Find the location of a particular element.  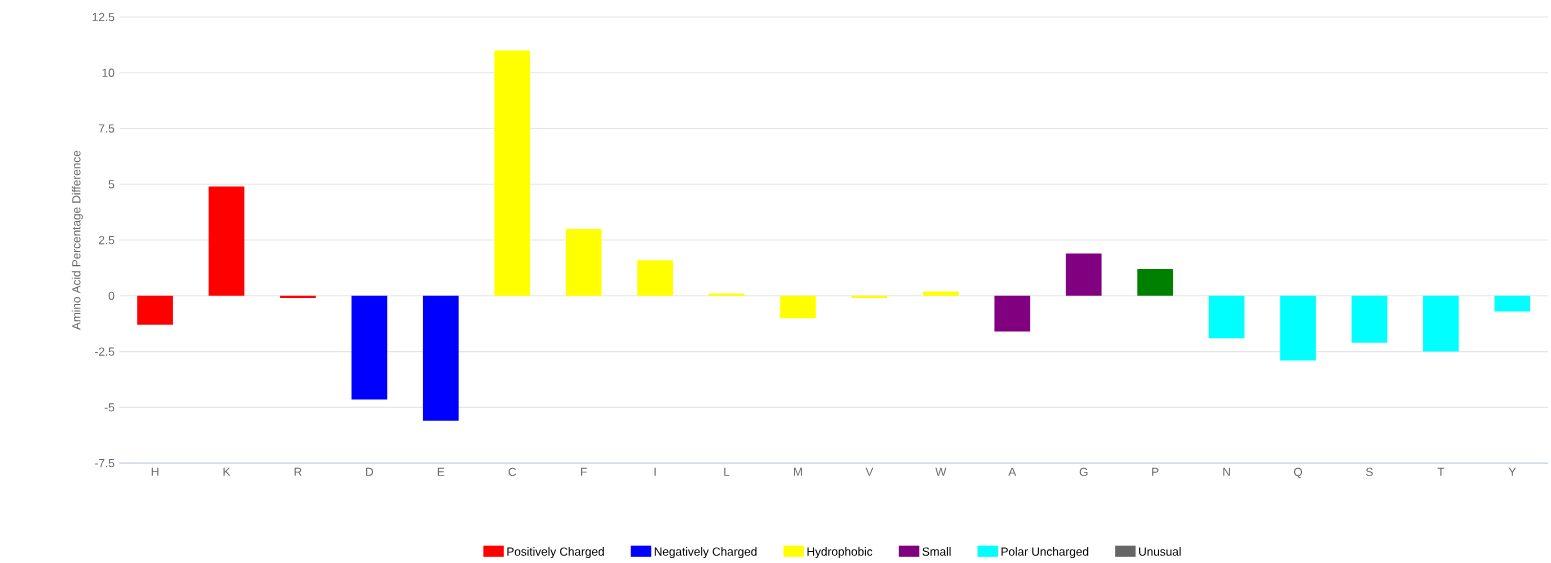

x-tick-label: L is located at coordinates (727, 471).